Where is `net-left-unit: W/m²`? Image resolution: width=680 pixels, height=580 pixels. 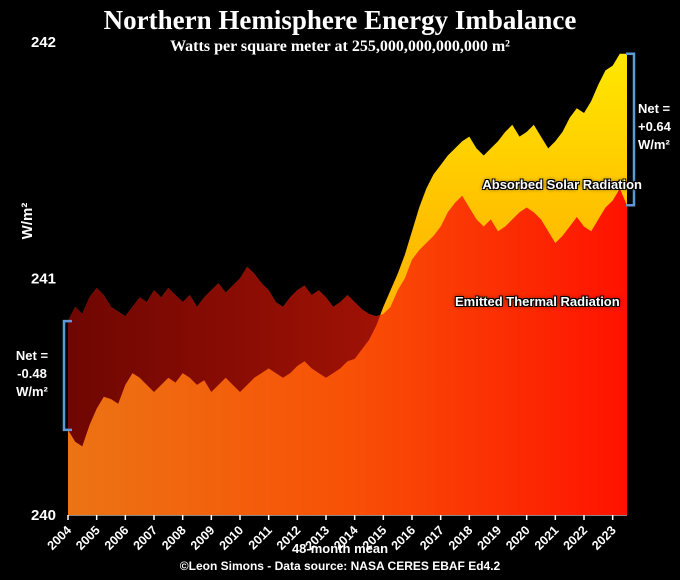
net-left-unit: W/m² is located at coordinates (32, 391).